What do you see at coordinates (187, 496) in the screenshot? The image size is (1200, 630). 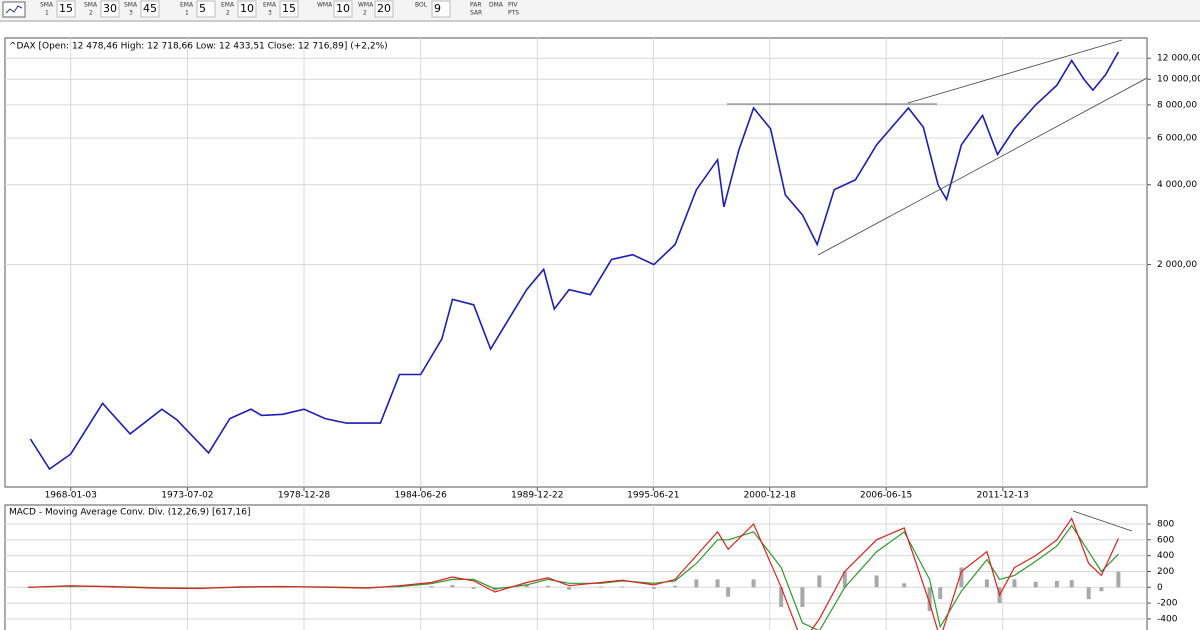 I see `x-tick-label: 1973-07-02` at bounding box center [187, 496].